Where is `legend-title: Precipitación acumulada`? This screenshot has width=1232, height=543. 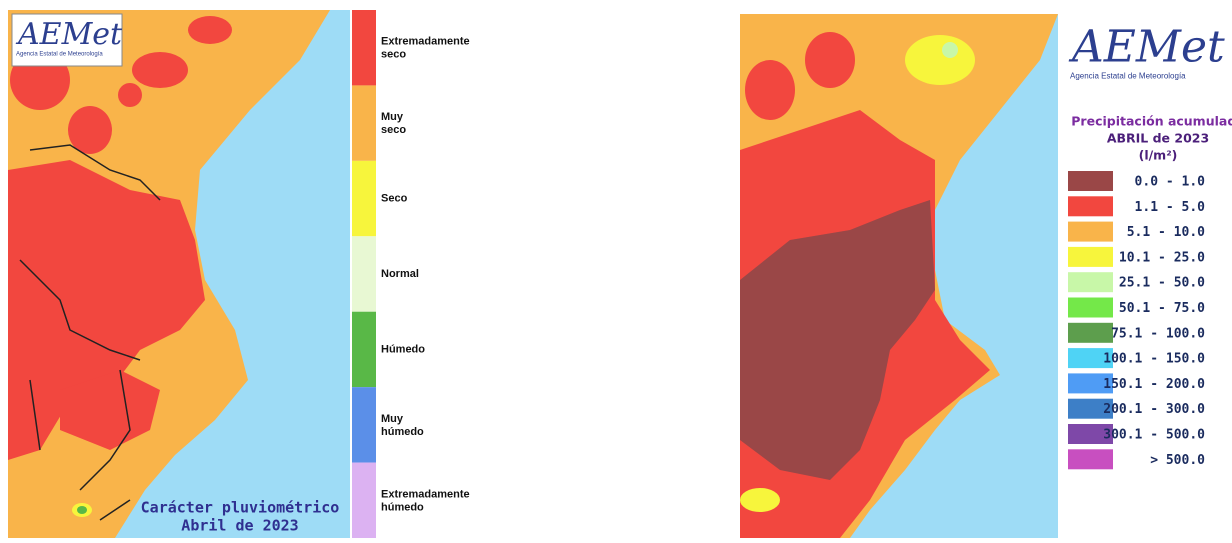 legend-title: Precipitación acumulada is located at coordinates (1151, 121).